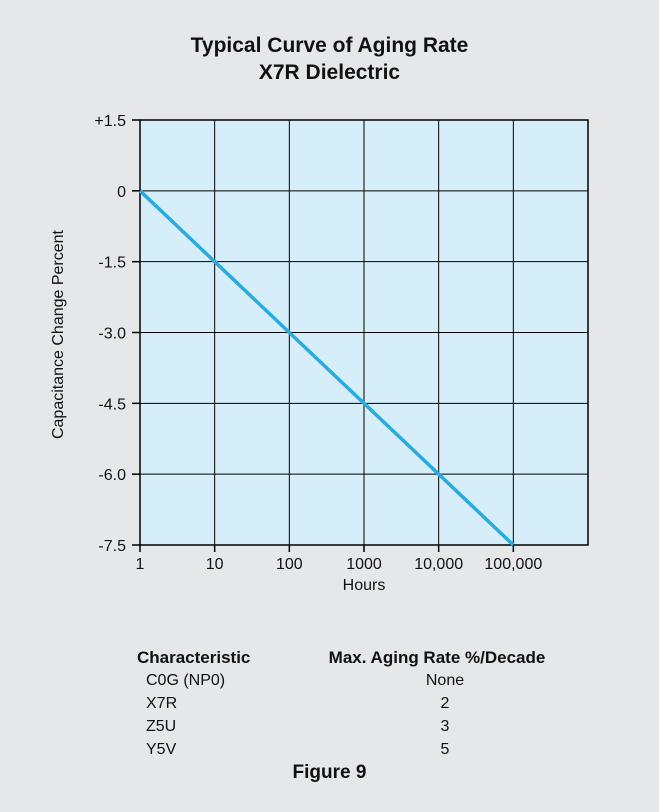 Image resolution: width=659 pixels, height=812 pixels. I want to click on table-row-2-rate: 2, so click(445, 703).